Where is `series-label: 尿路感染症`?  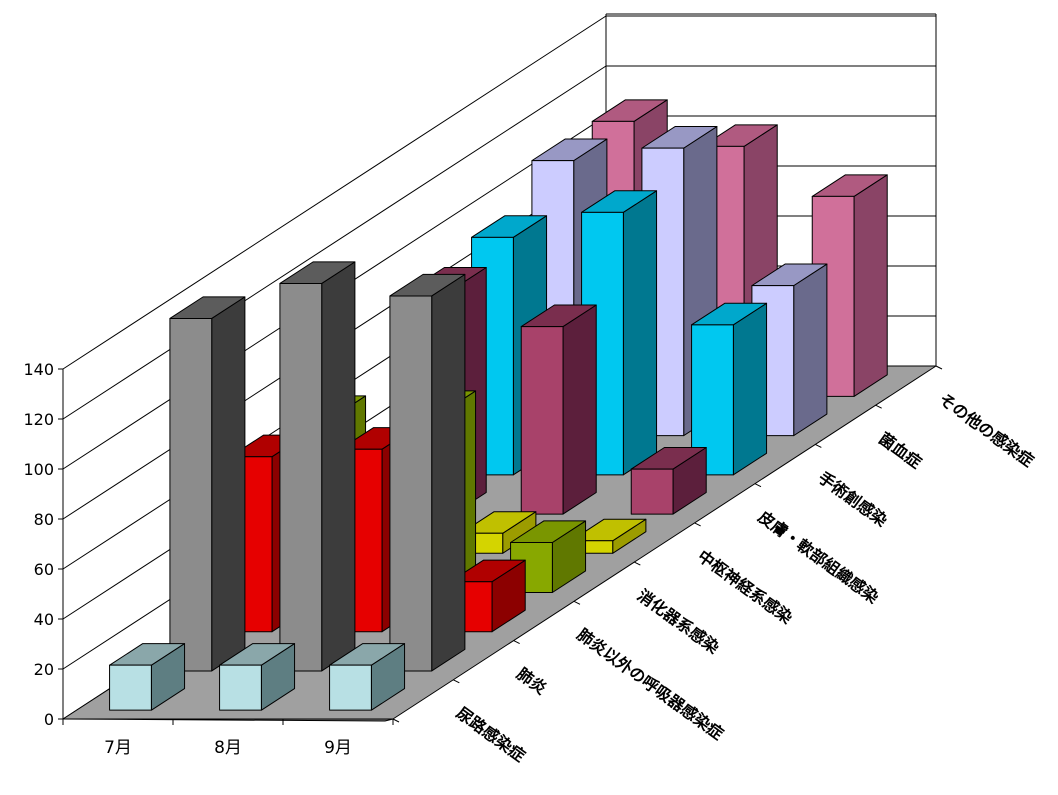
series-label: 尿路感染症 is located at coordinates (491, 734).